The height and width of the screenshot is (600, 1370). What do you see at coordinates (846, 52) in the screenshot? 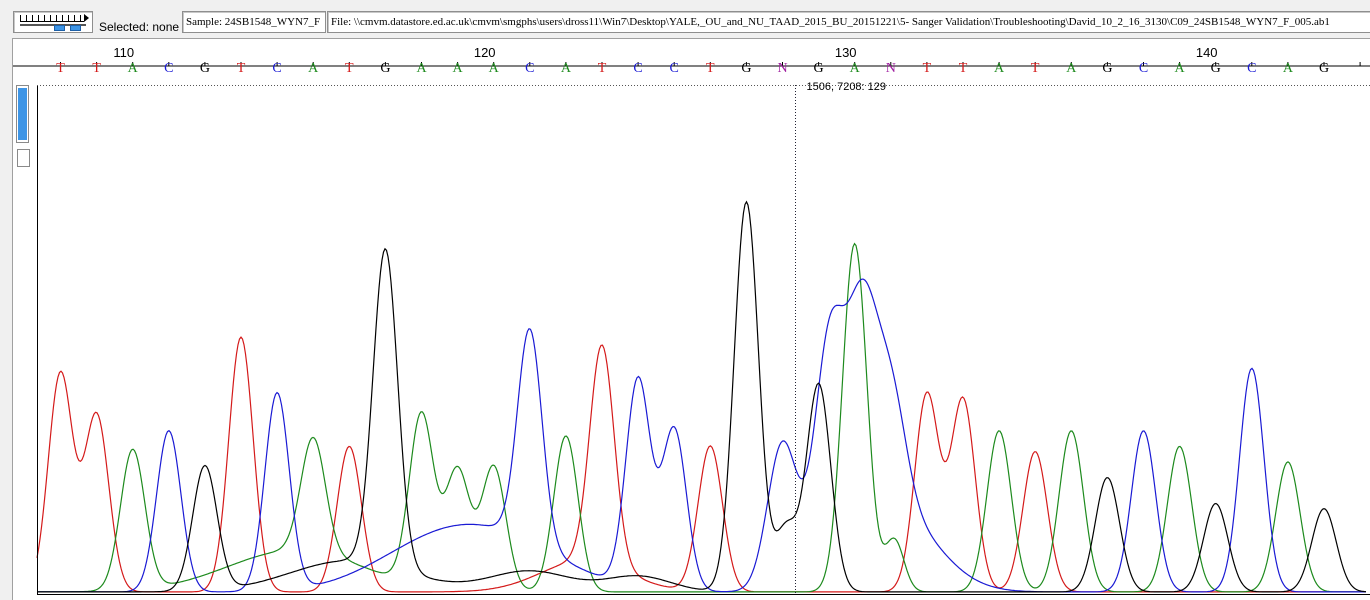
I see `ruler-label: 130` at bounding box center [846, 52].